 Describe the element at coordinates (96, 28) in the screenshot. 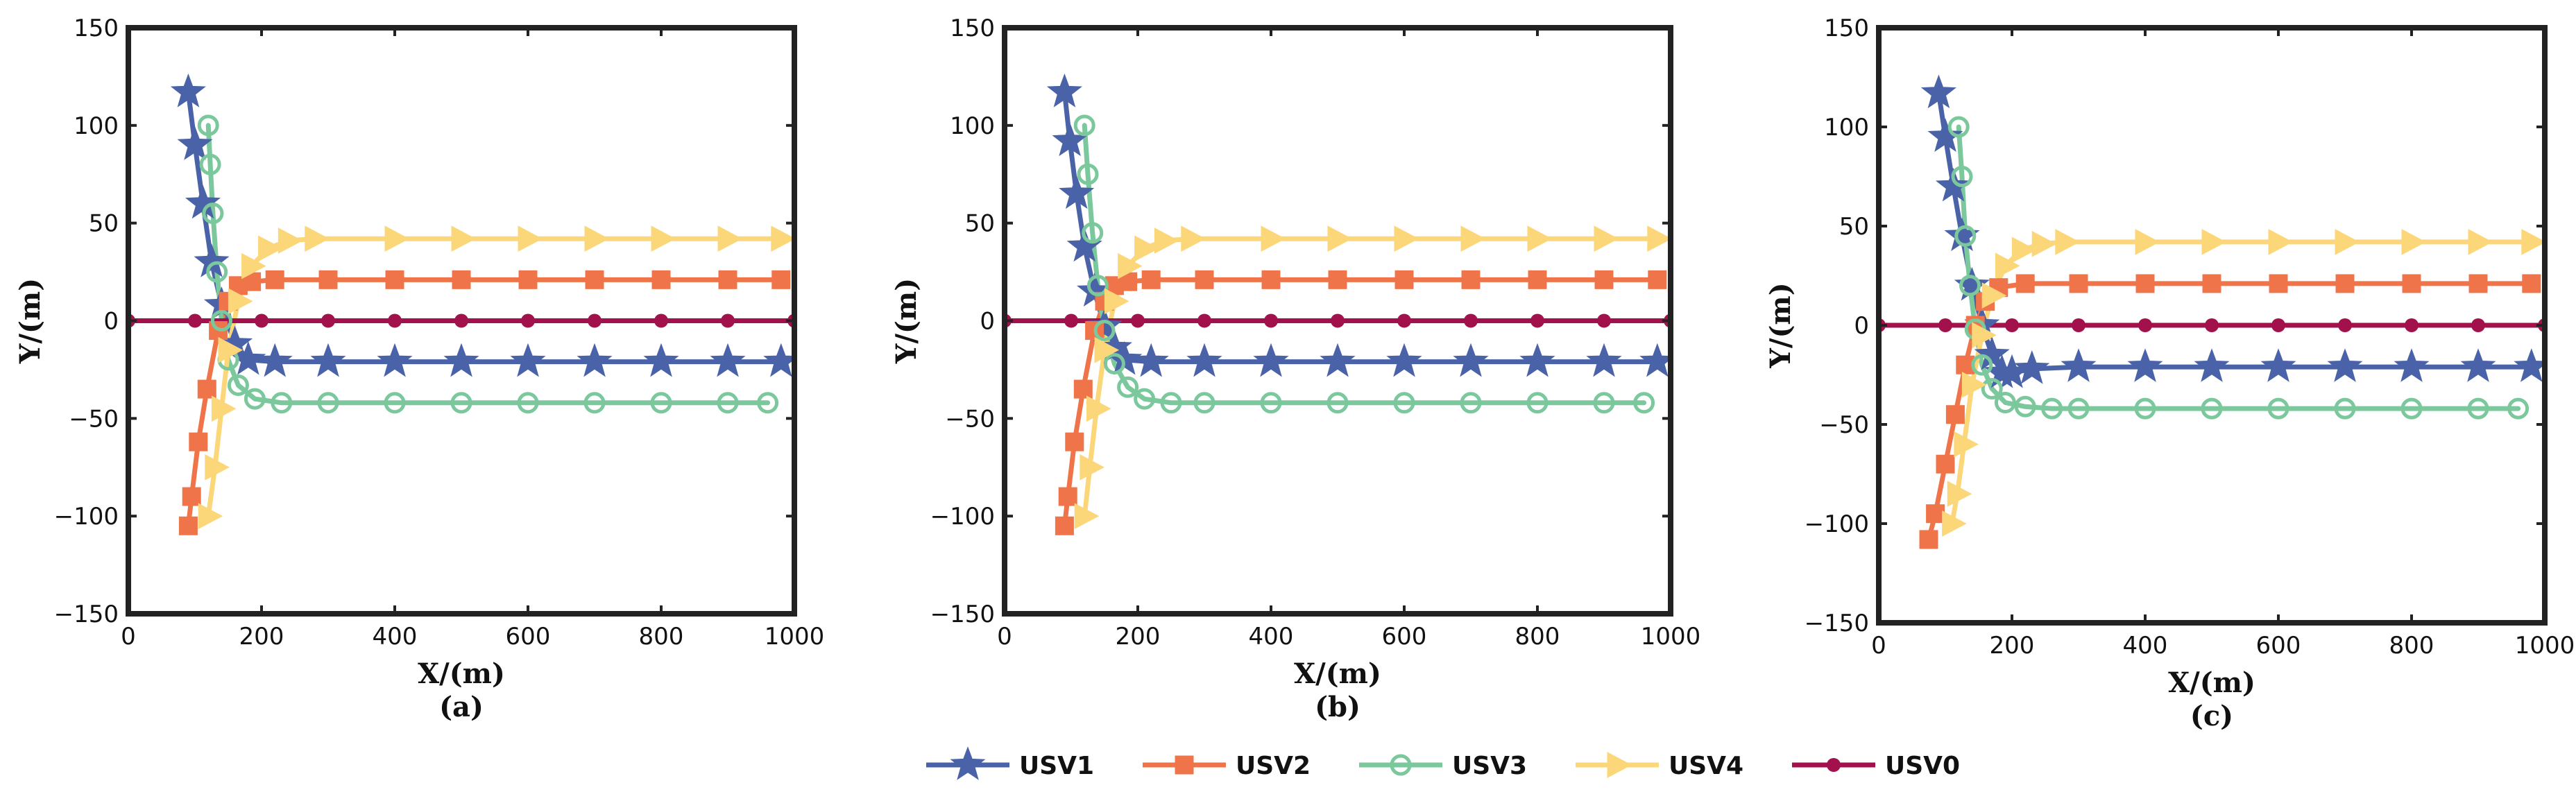

I see `y-tick-label: 150` at that location.